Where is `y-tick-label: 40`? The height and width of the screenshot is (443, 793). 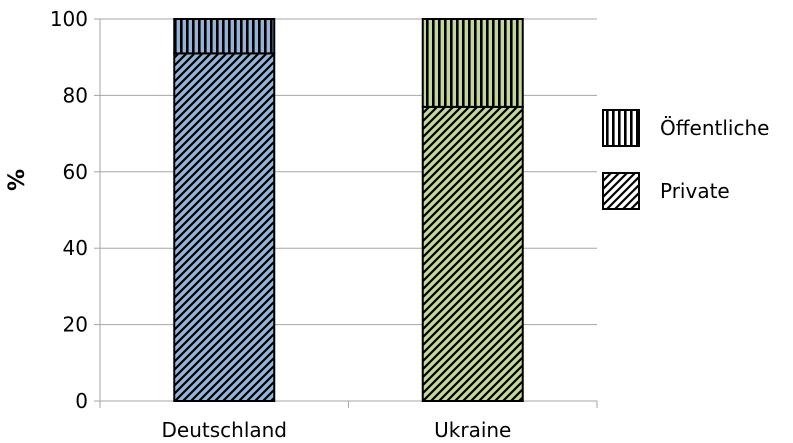
y-tick-label: 40 is located at coordinates (75, 248).